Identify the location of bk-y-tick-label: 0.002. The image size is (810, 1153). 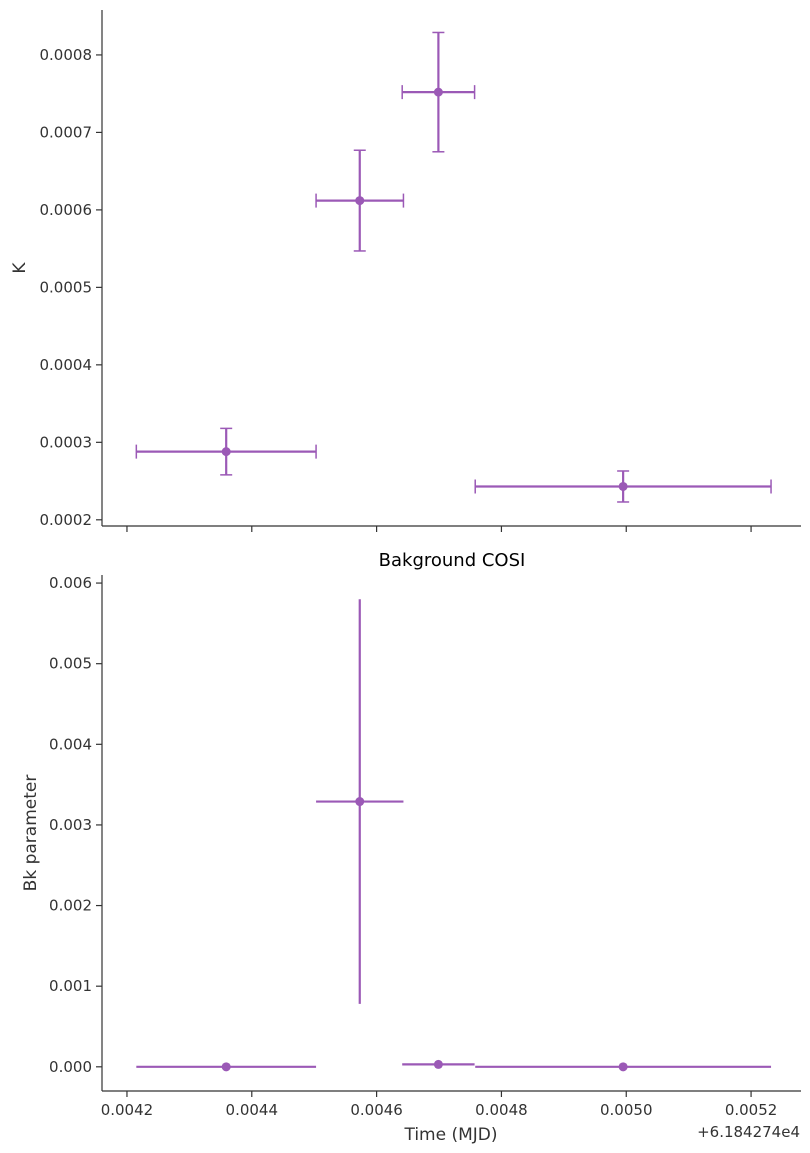
(70, 906).